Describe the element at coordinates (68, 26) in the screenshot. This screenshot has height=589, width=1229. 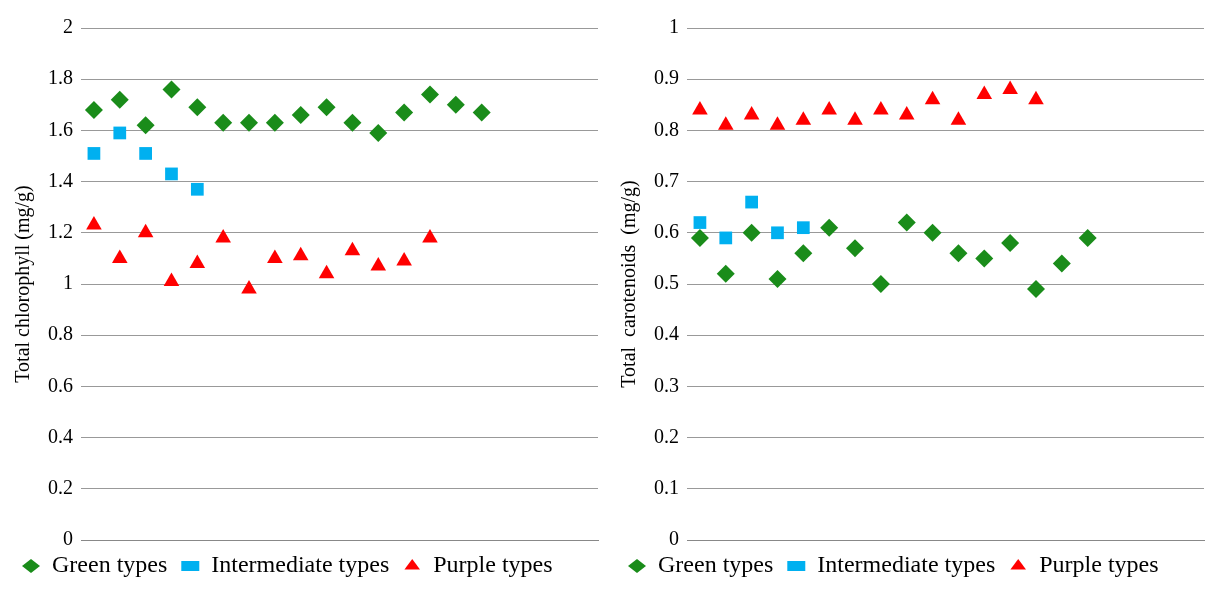
I see `y-tick-label: 2` at that location.